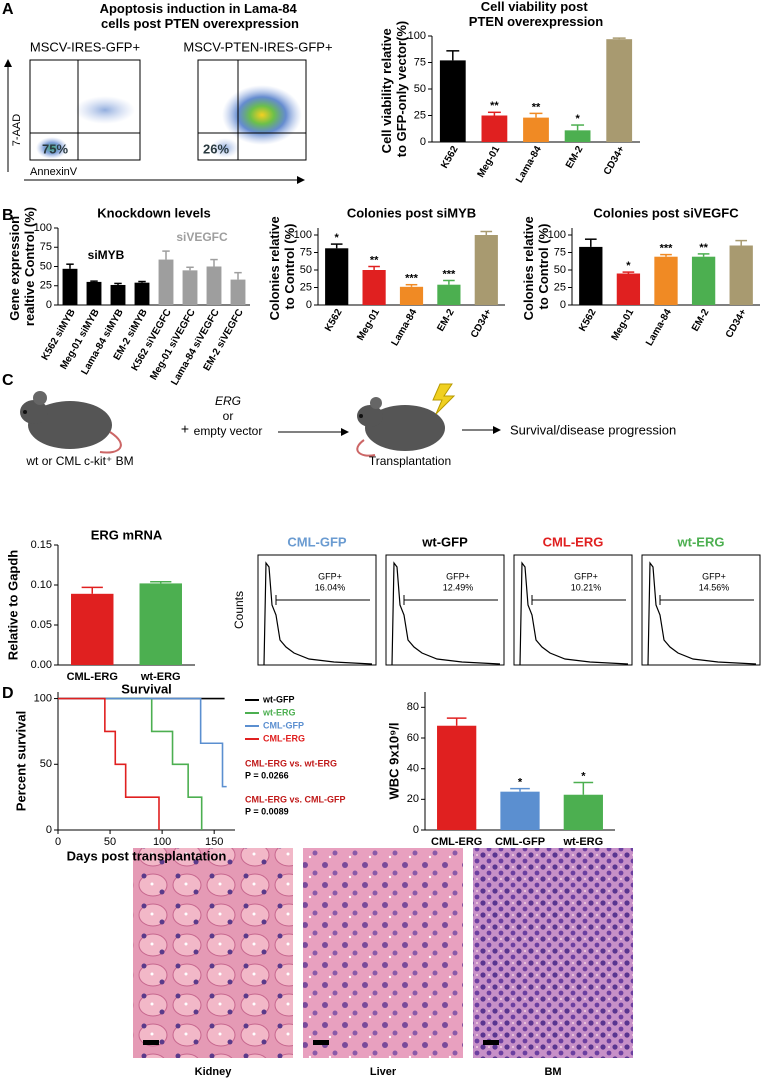 The height and width of the screenshot is (1080, 780). I want to click on axis-label: AnnexinV, so click(54, 172).